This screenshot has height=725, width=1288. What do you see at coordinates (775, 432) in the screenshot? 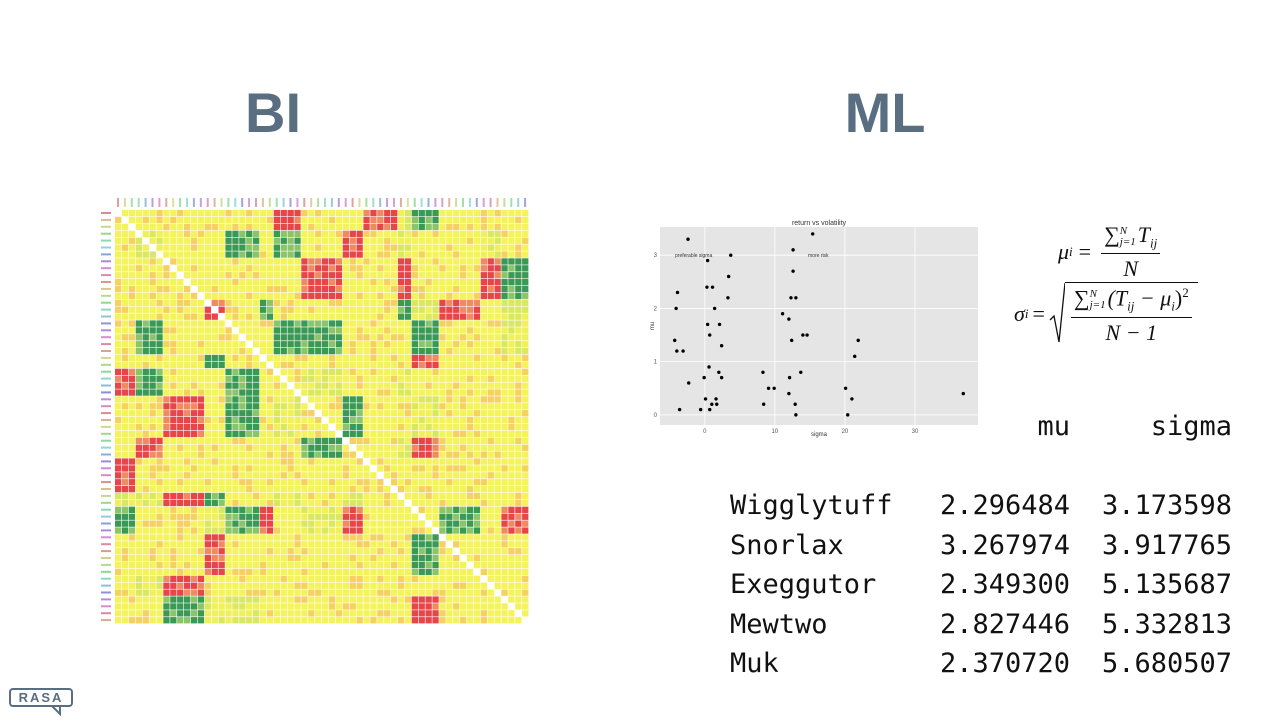
I see `x-tick-label: 10` at bounding box center [775, 432].